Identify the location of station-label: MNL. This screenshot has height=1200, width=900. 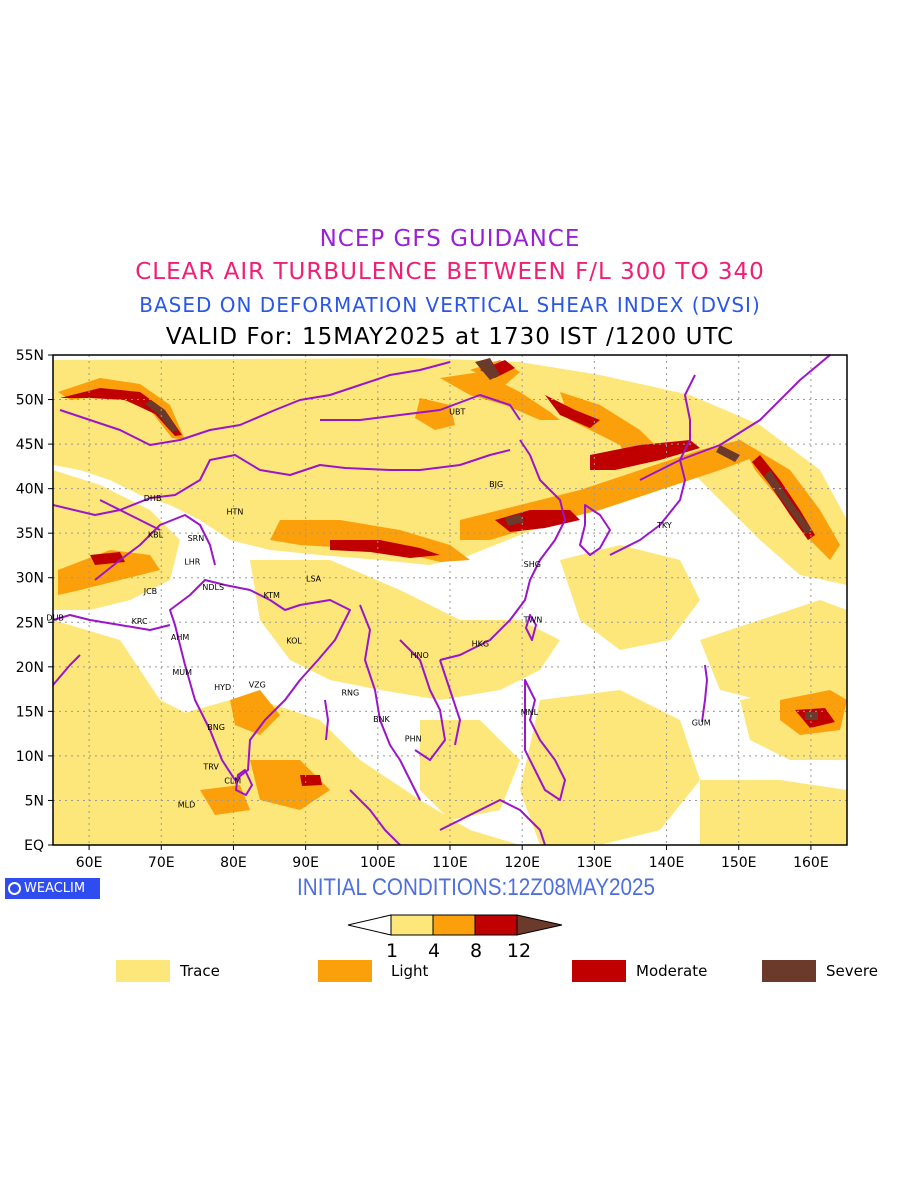
(530, 712).